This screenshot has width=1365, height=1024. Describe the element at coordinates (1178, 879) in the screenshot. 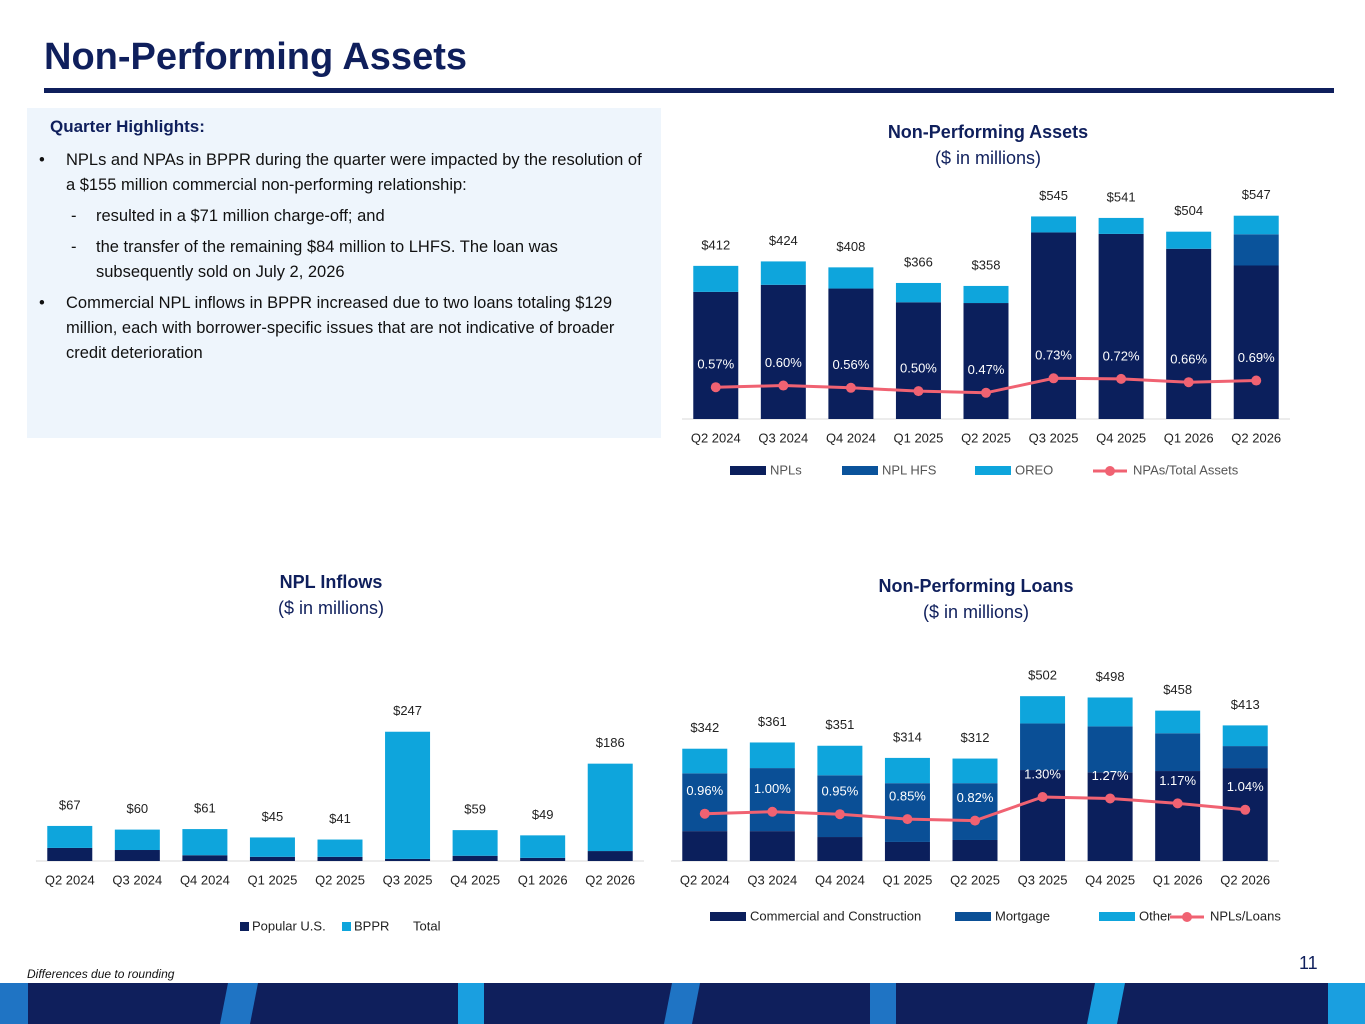

I see `x-tick-label: Q1 2026` at that location.